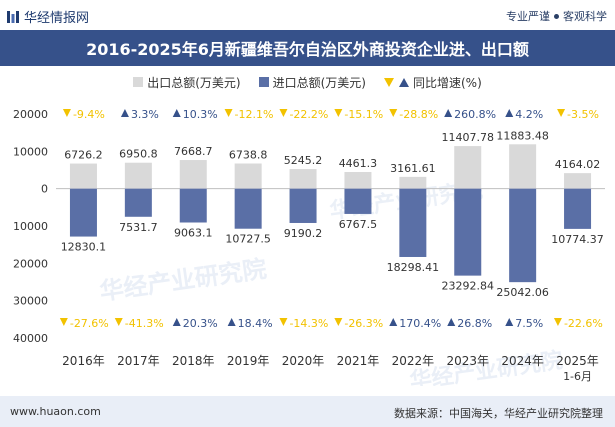 This screenshot has height=427, width=615. I want to click on import-growth-label: -27.6%, so click(89, 323).